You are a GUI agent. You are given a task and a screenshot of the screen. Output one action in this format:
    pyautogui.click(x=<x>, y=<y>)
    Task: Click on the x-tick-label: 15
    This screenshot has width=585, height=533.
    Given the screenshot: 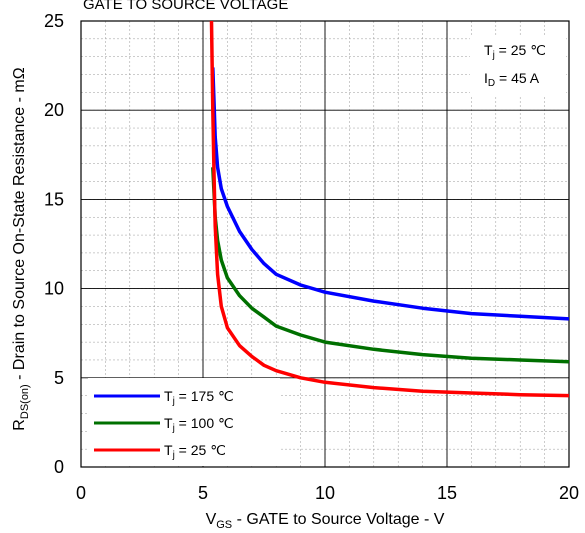 What is the action you would take?
    pyautogui.click(x=447, y=493)
    